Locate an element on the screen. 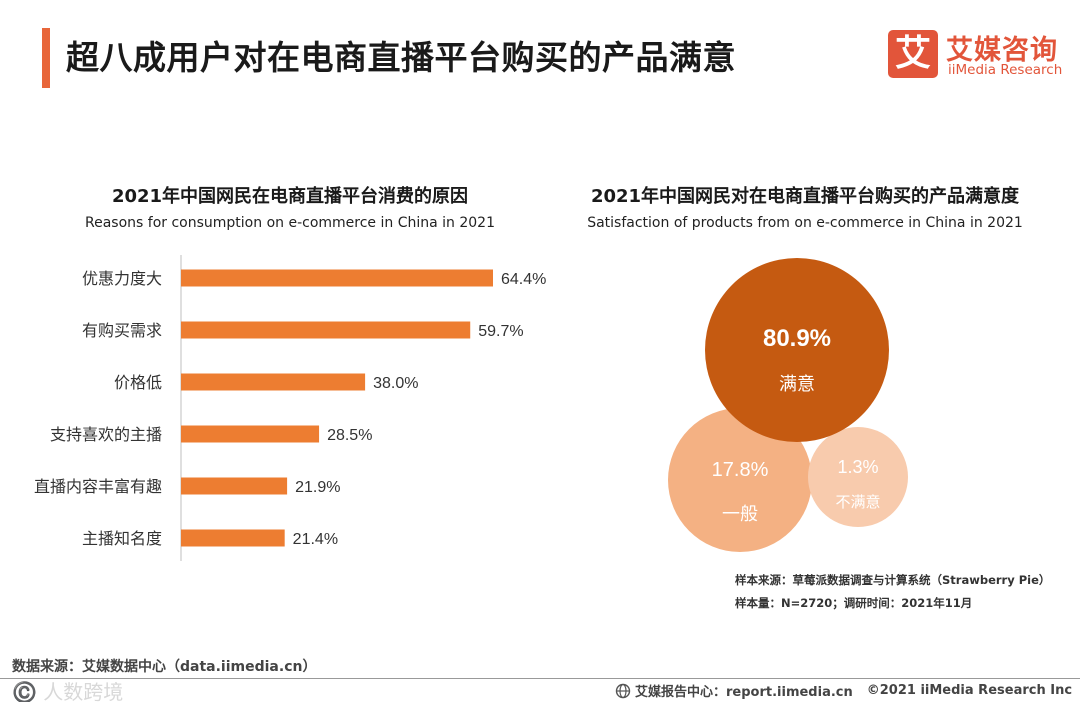  sample-source-note: 样本来源：草莓派数据调查与计算系统（Strawberry Pie） is located at coordinates (893, 580).